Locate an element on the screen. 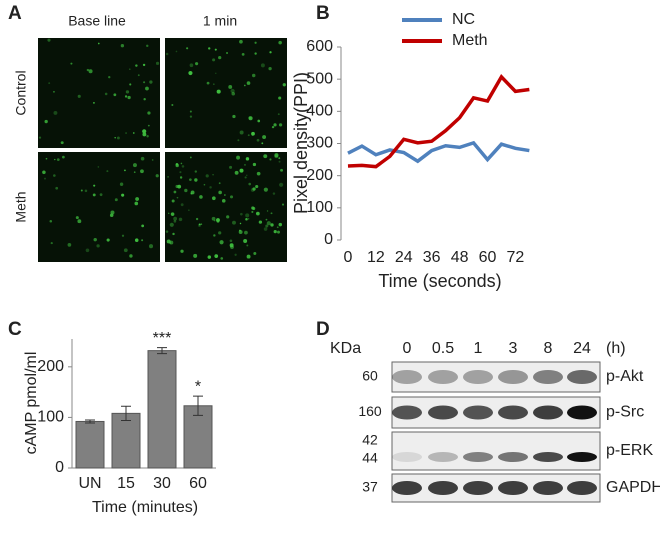 Image resolution: width=660 pixels, height=547 pixels. x-tick-label: 60 is located at coordinates (488, 257).